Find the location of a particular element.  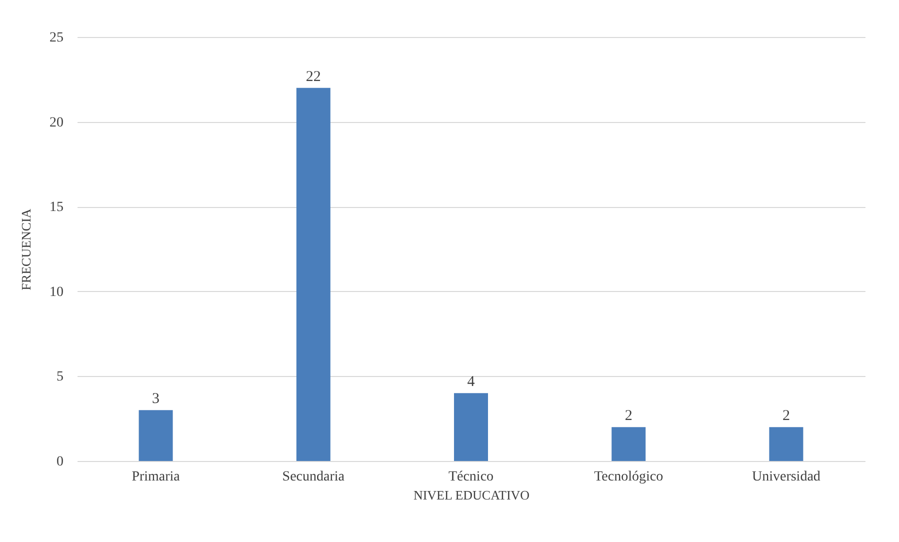

y-tick-label: 25 is located at coordinates (57, 38).